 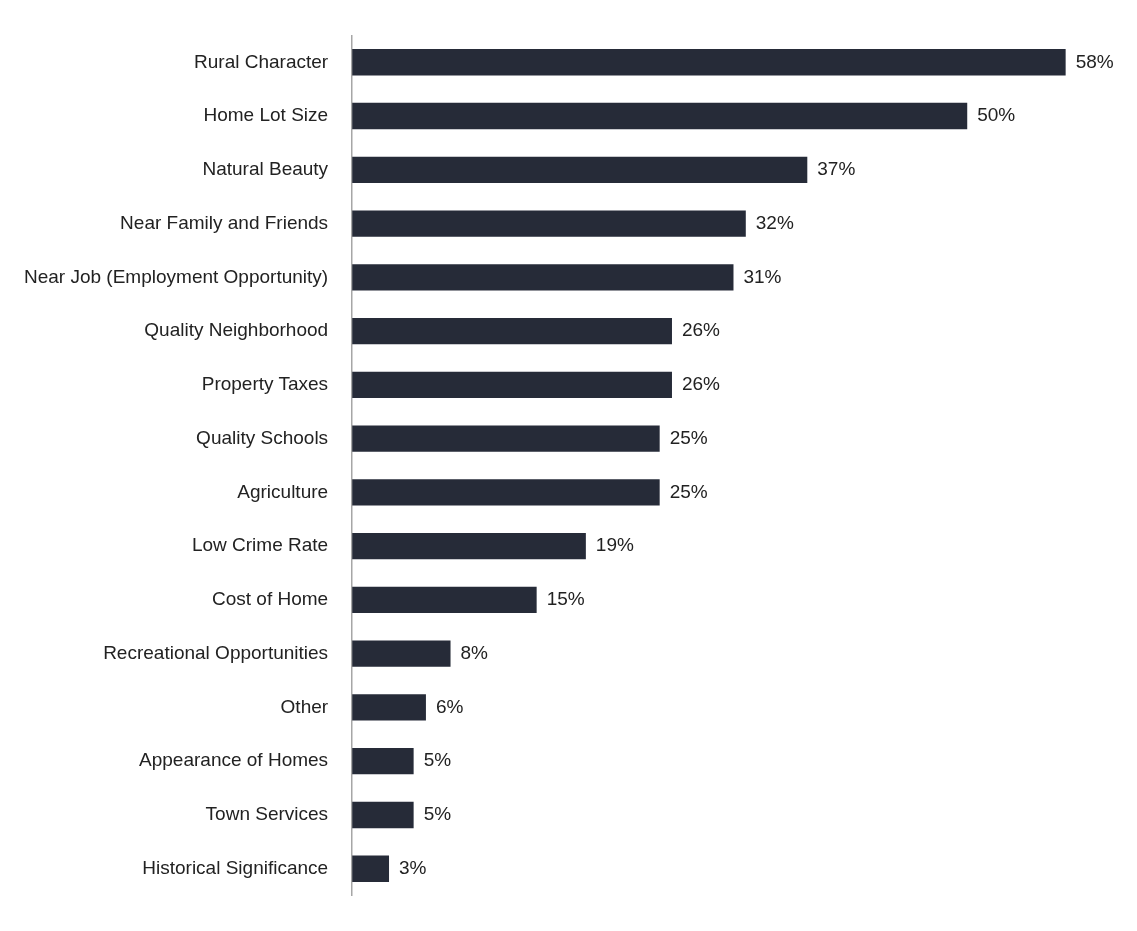 I want to click on y-tick-label: Quality Schools, so click(x=262, y=437).